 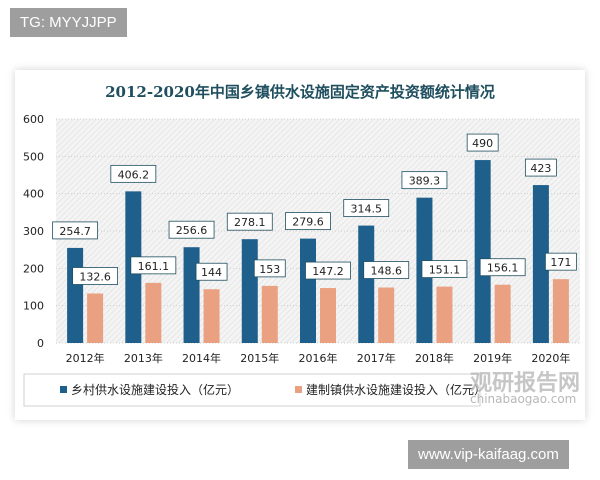 What do you see at coordinates (259, 358) in the screenshot?
I see `x-tick-label: 2015年` at bounding box center [259, 358].